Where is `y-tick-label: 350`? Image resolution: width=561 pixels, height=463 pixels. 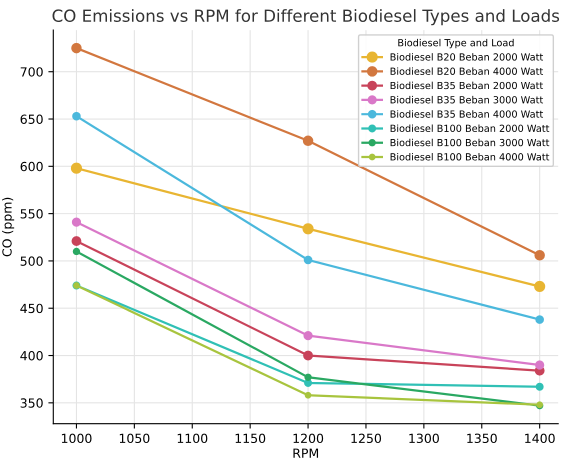
y-tick-label: 350 is located at coordinates (31, 403).